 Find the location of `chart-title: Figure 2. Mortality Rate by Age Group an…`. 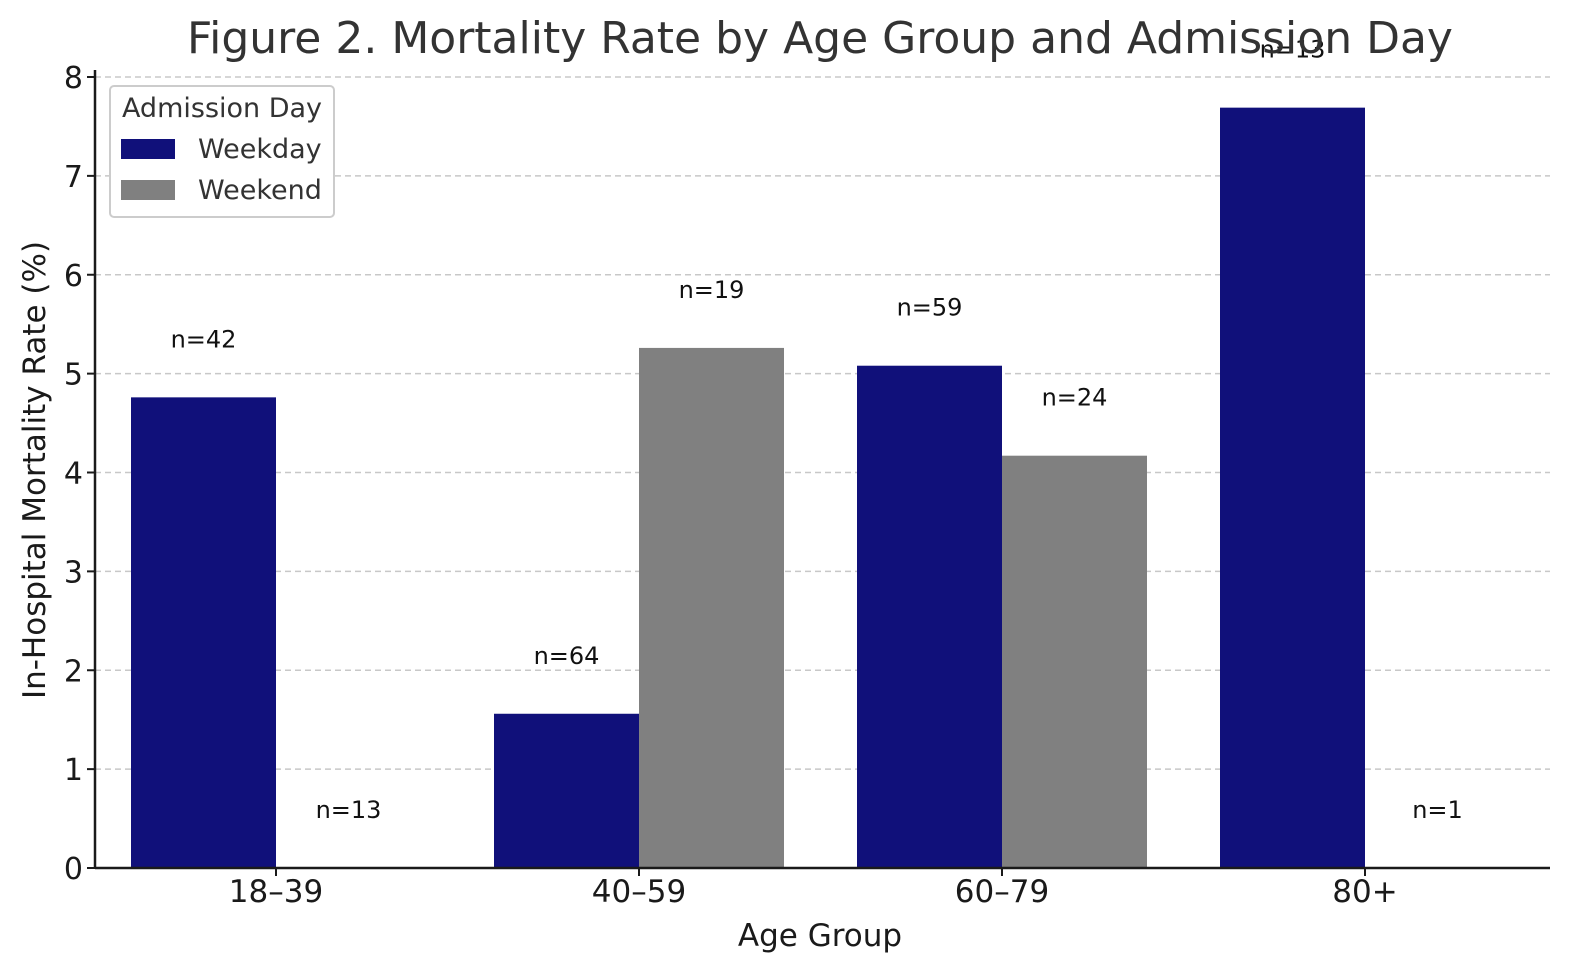

chart-title: Figure 2. Mortality Rate by Age Group an… is located at coordinates (820, 38).